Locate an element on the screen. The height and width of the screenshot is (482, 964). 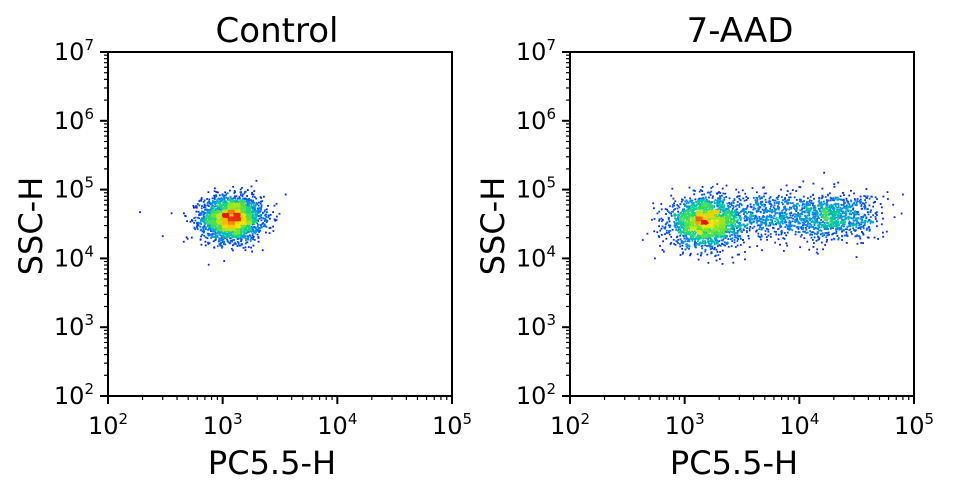
y-axis-label: SSC-H is located at coordinates (31, 226).